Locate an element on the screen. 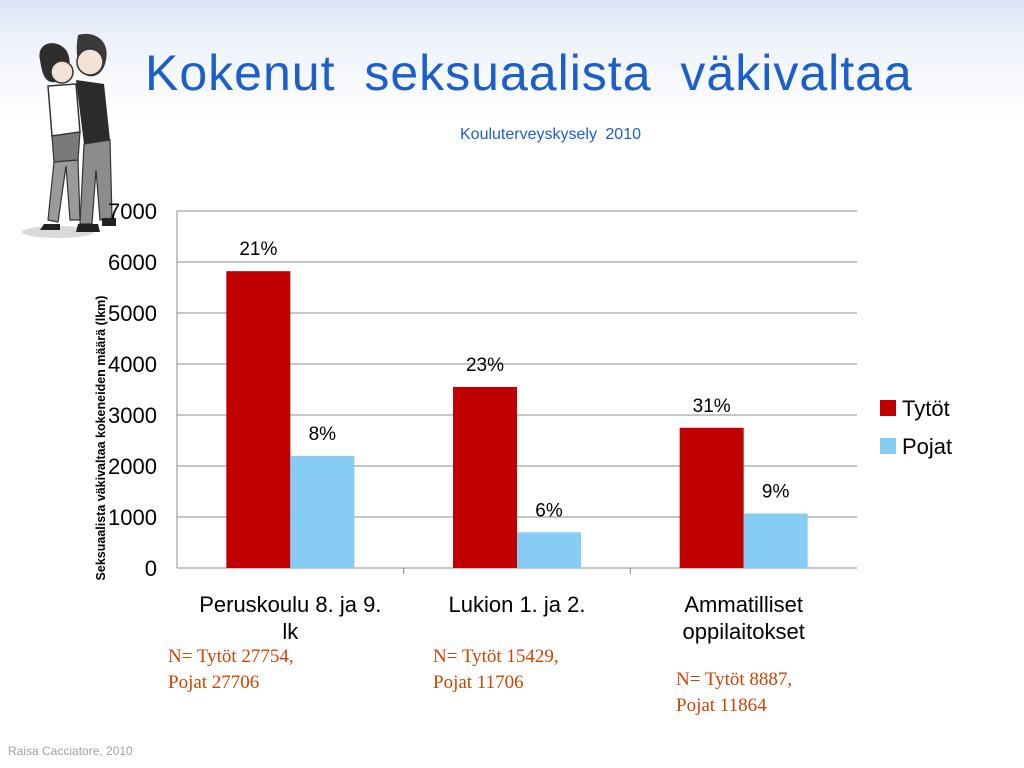  y-tick-label: 5000 is located at coordinates (132, 313).